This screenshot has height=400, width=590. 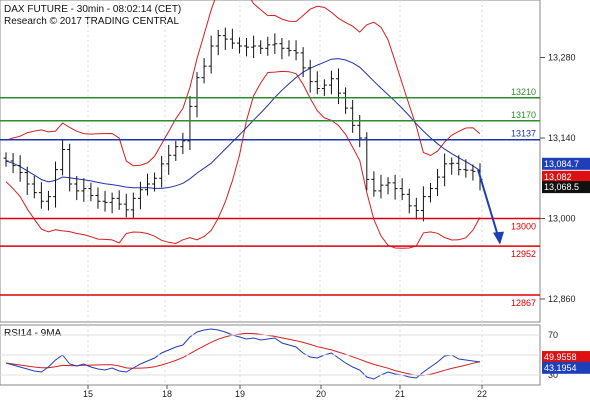 What do you see at coordinates (33, 333) in the screenshot?
I see `rsi-title: RSI14 - 9MA` at bounding box center [33, 333].